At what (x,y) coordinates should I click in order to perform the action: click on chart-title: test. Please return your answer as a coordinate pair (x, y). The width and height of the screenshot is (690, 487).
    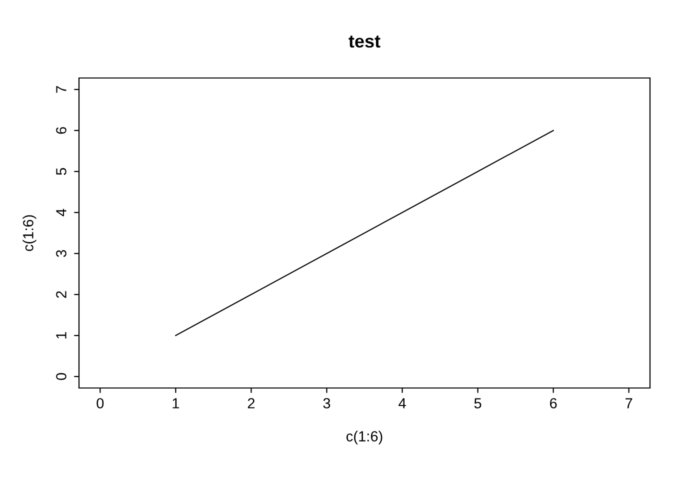
    Looking at the image, I should click on (364, 42).